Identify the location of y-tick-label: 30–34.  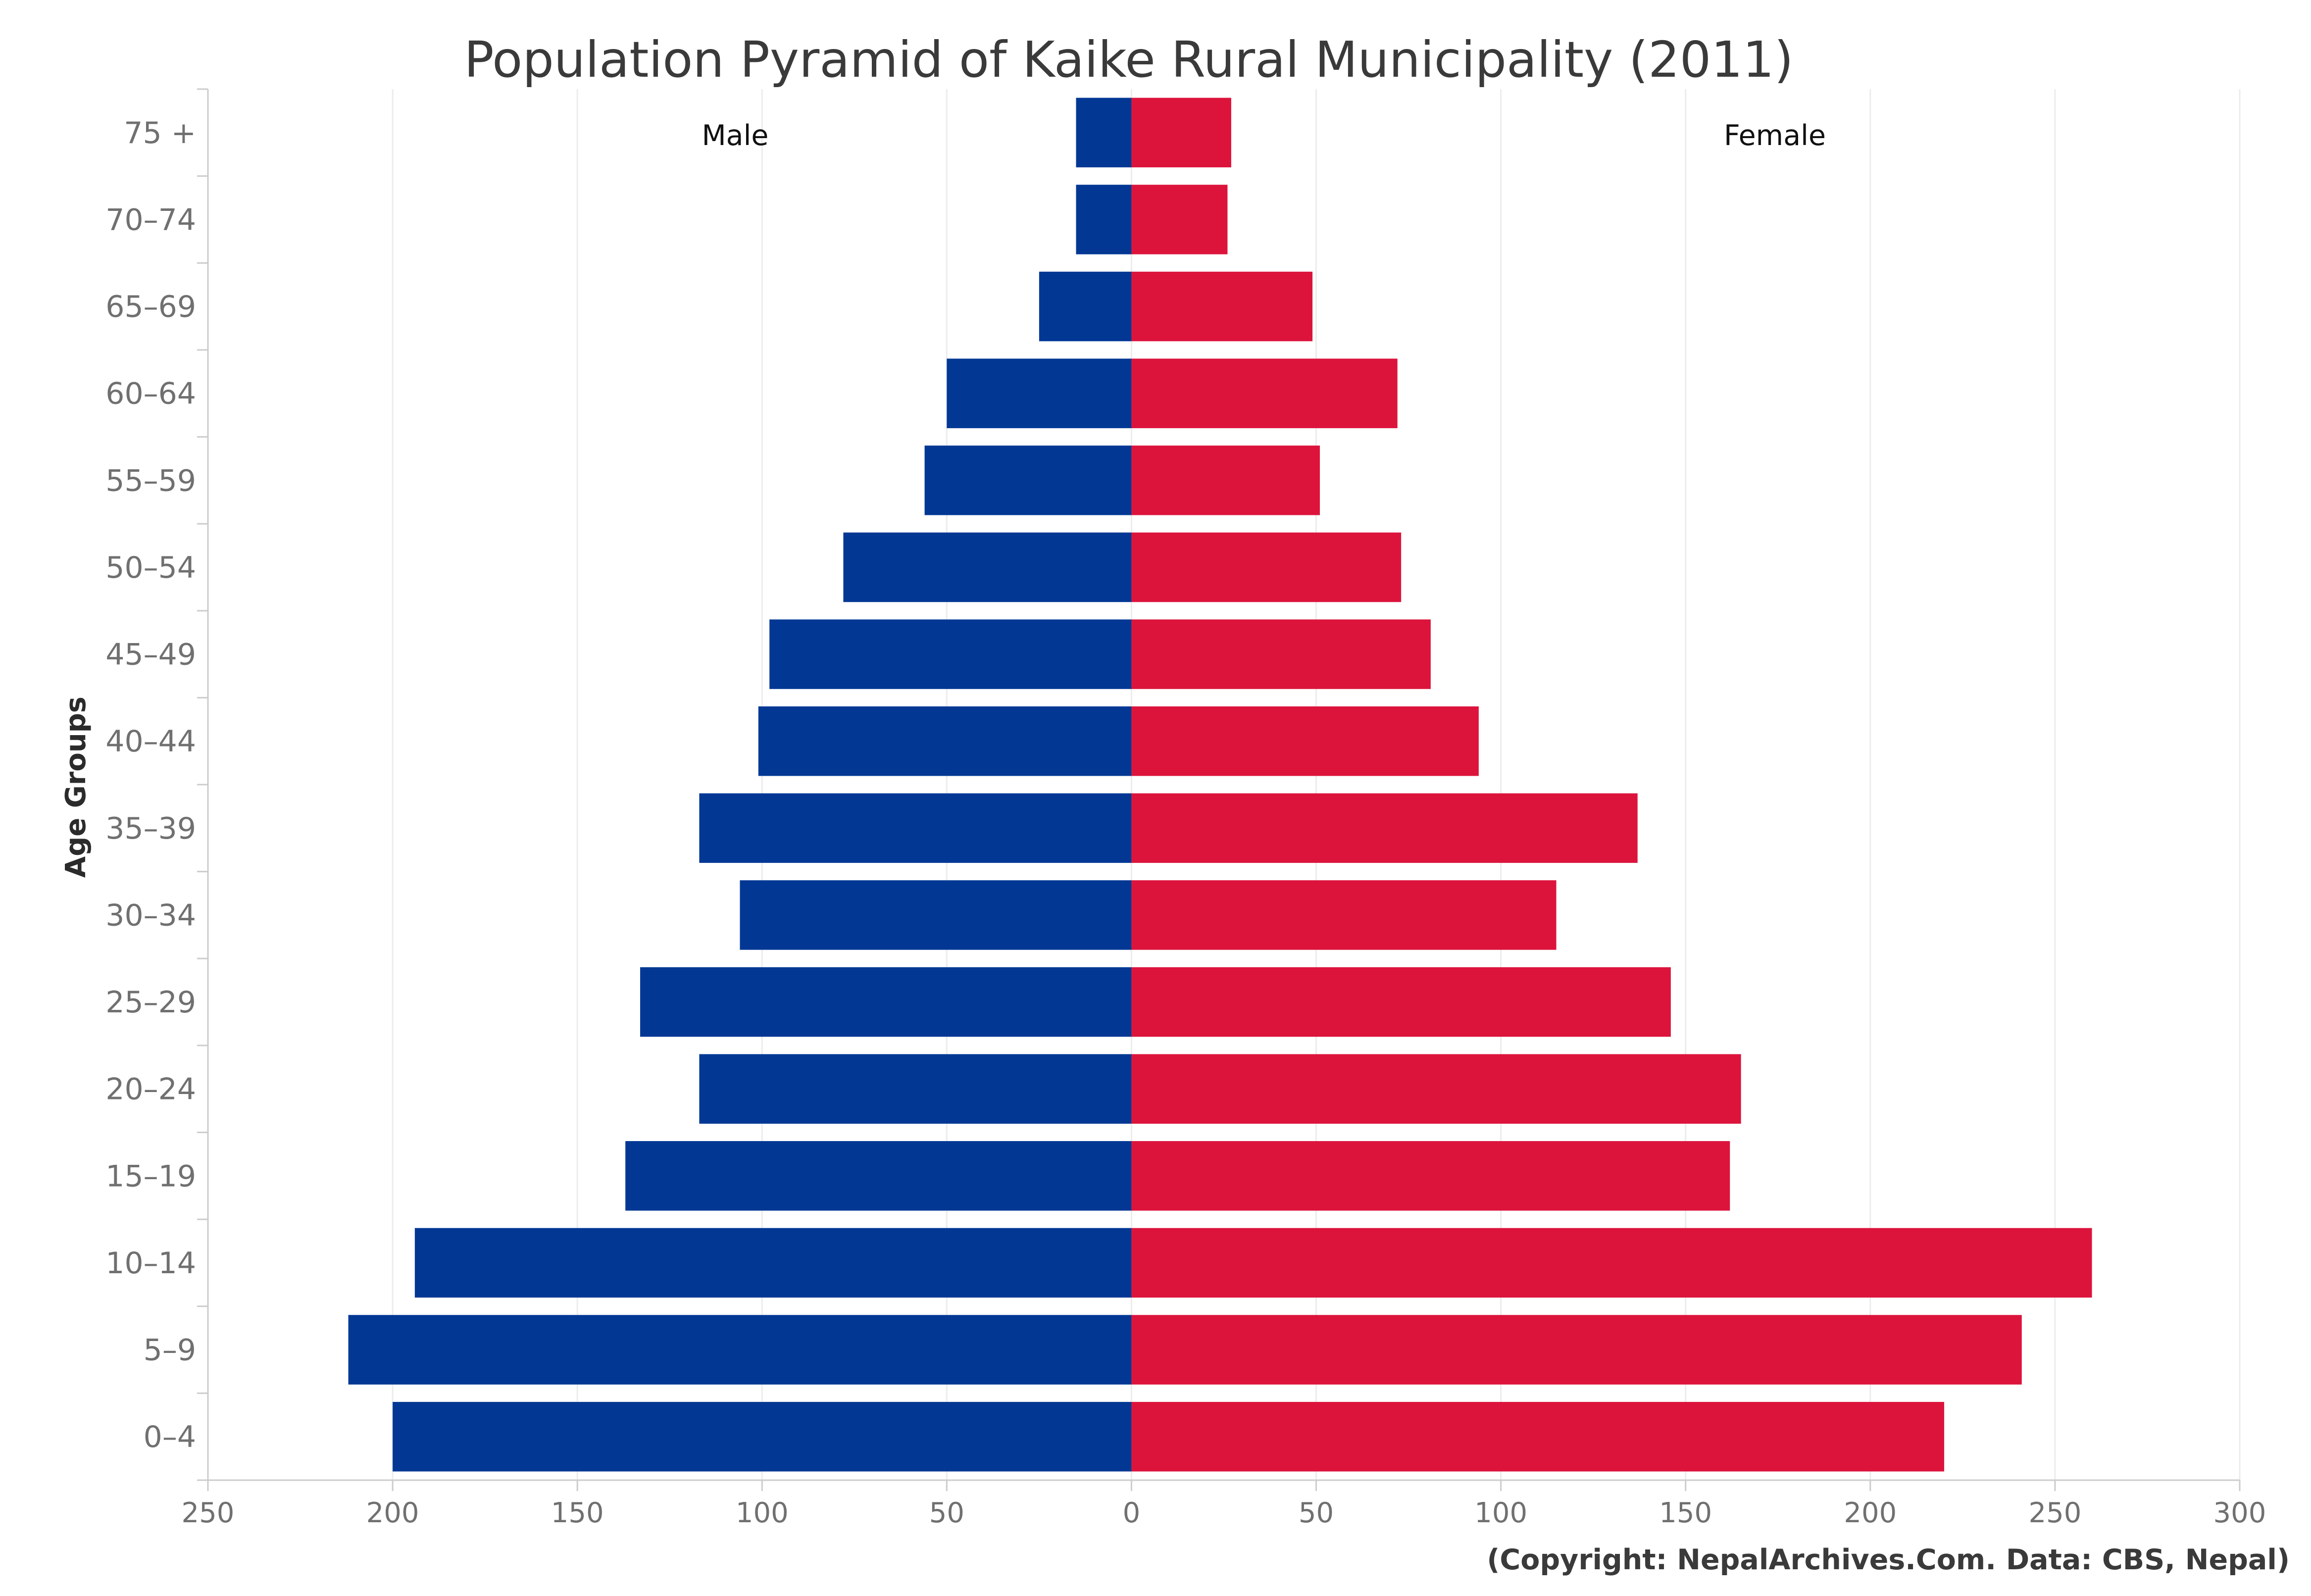
(150, 915).